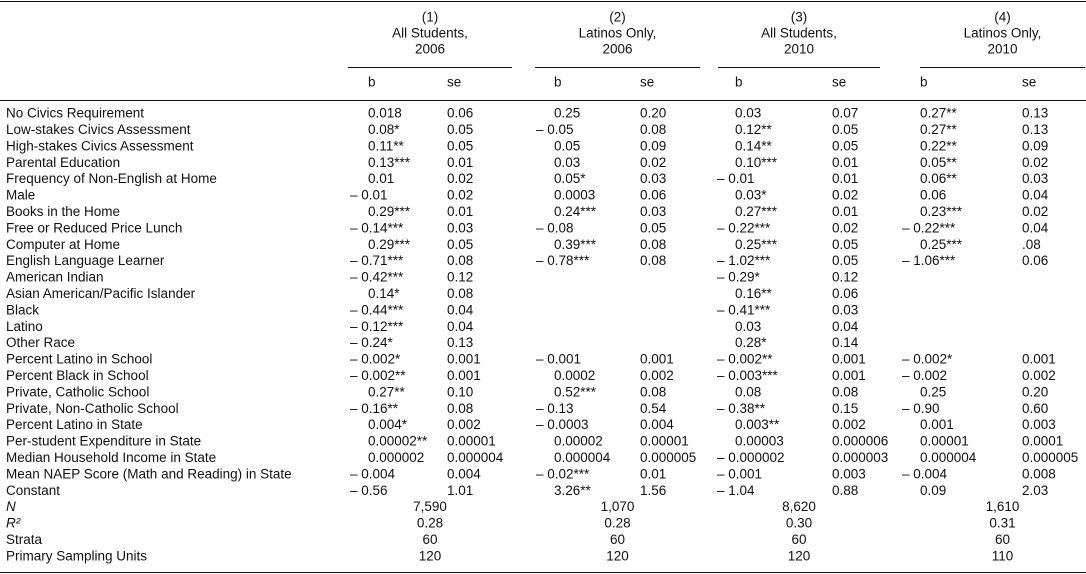  Describe the element at coordinates (748, 113) in the screenshot. I see `coefficient: 0.03` at that location.